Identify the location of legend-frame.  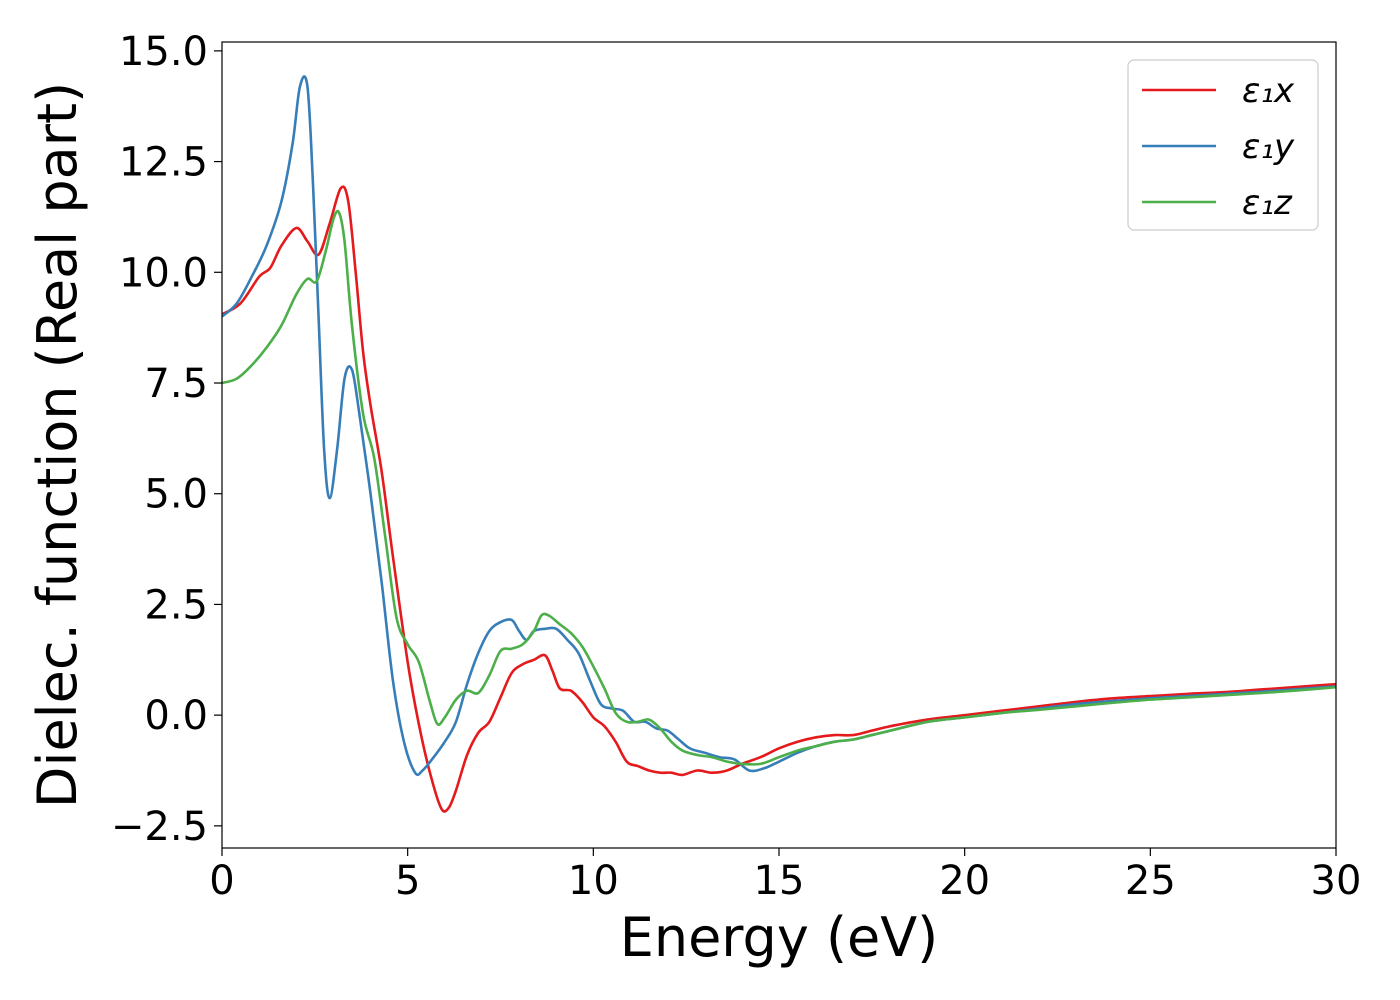
(1223, 145).